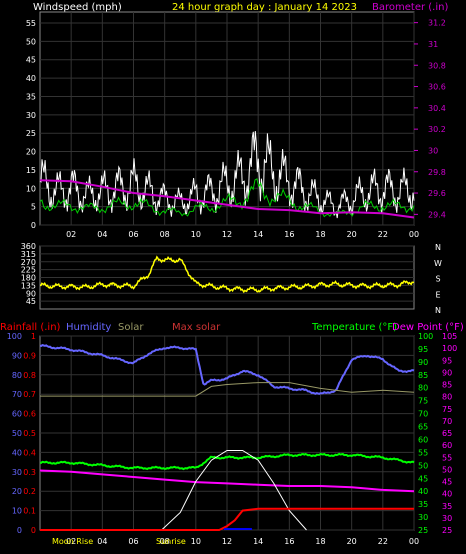 This screenshot has height=554, width=466. Describe the element at coordinates (437, 214) in the screenshot. I see `barometer-tick-label: 29.4` at that location.